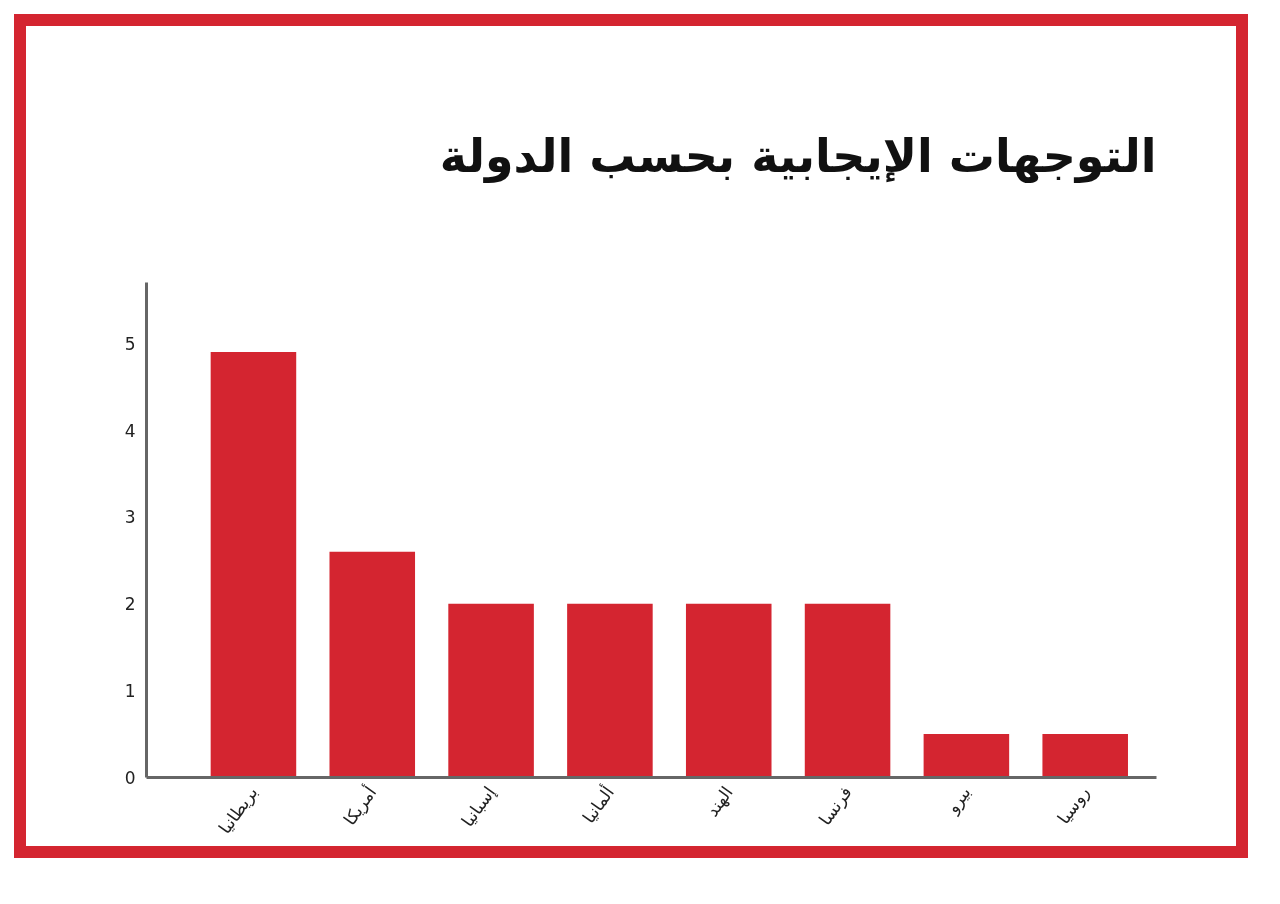 This screenshot has width=1280, height=904. Describe the element at coordinates (130, 430) in the screenshot. I see `y-tick-label: 4` at that location.